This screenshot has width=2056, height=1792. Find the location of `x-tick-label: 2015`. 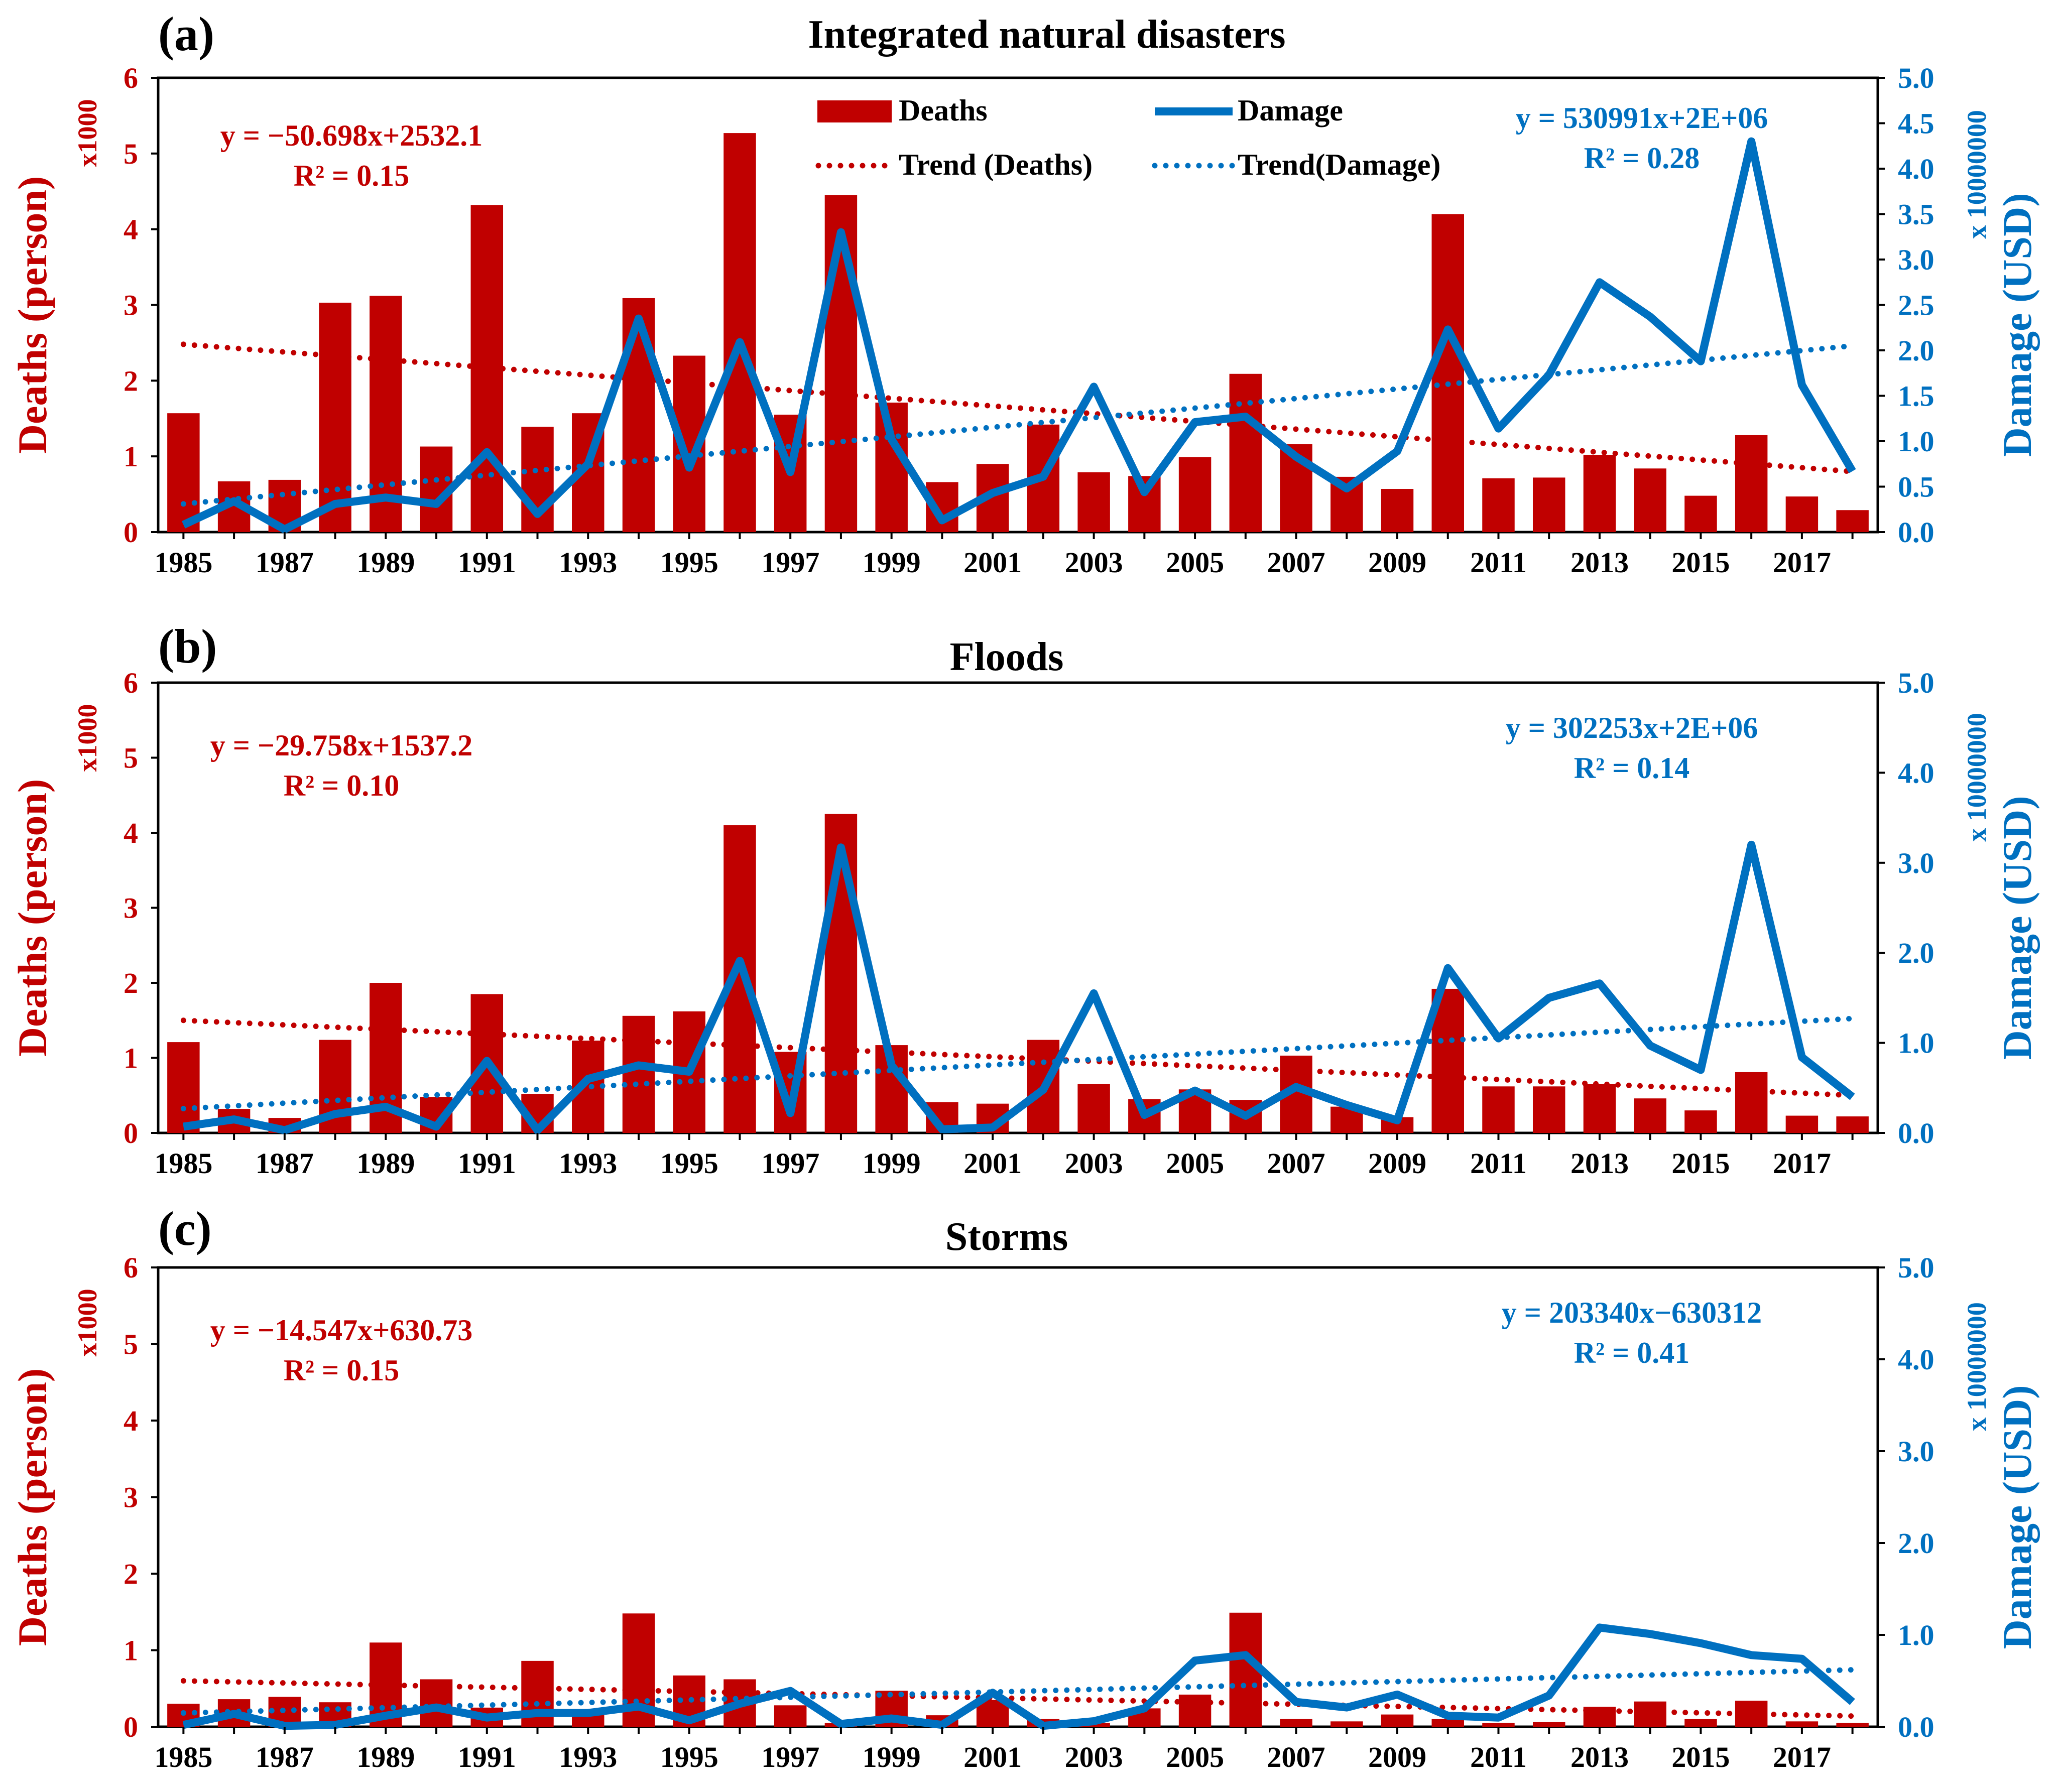

x-tick-label: 2015 is located at coordinates (1700, 562).